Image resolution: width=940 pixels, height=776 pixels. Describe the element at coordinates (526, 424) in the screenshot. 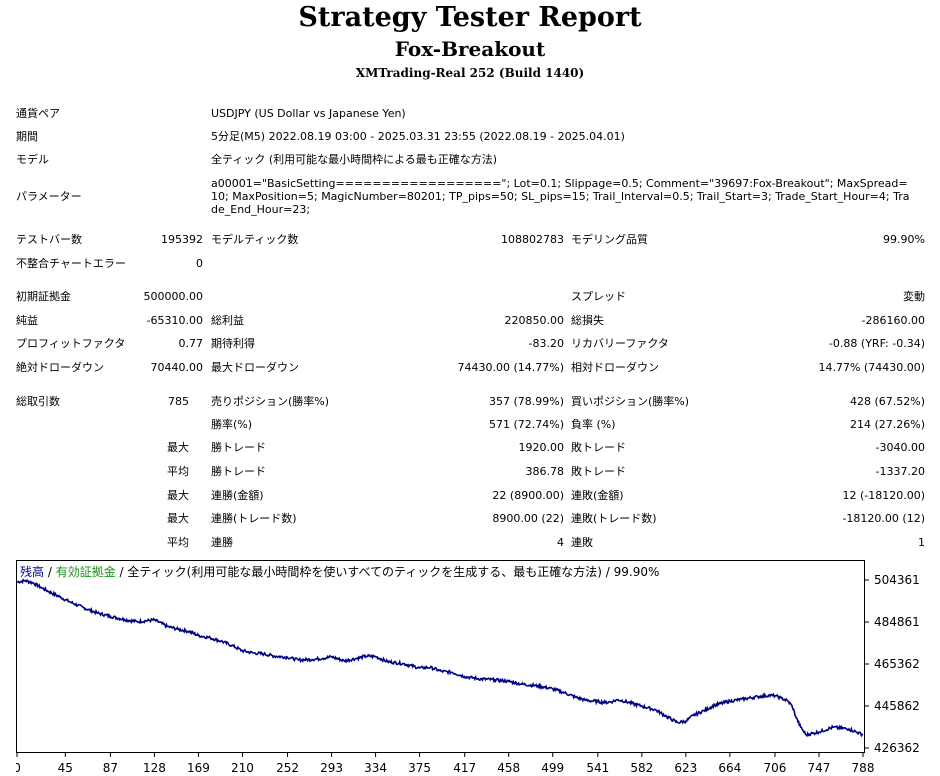

I see `win-rate-value: 571 (72.74%)` at that location.